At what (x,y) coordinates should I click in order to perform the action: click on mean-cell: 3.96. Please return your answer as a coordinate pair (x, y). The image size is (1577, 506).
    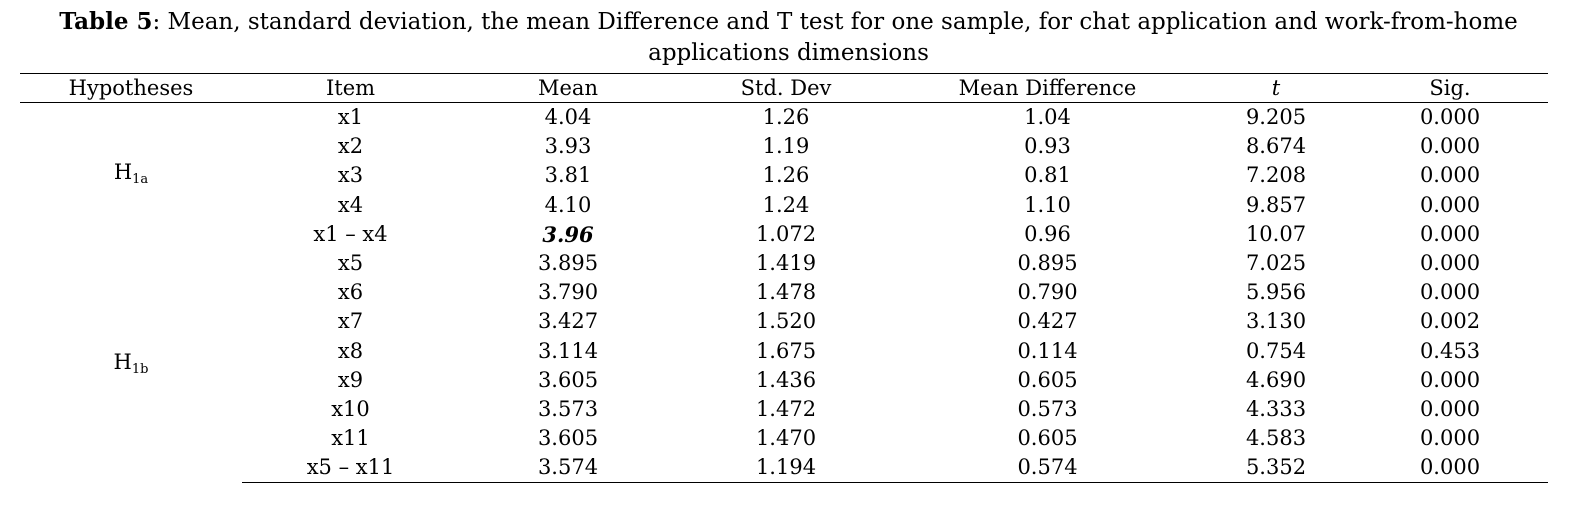
    Looking at the image, I should click on (568, 234).